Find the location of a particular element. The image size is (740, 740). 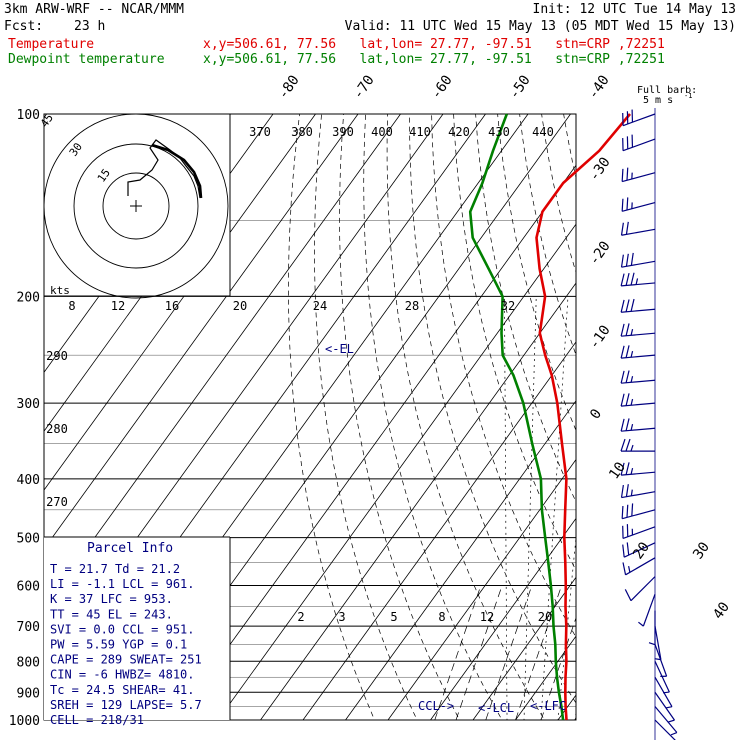

dewpoint-legend-label: Dewpoint temperature is located at coordinates (86, 59).